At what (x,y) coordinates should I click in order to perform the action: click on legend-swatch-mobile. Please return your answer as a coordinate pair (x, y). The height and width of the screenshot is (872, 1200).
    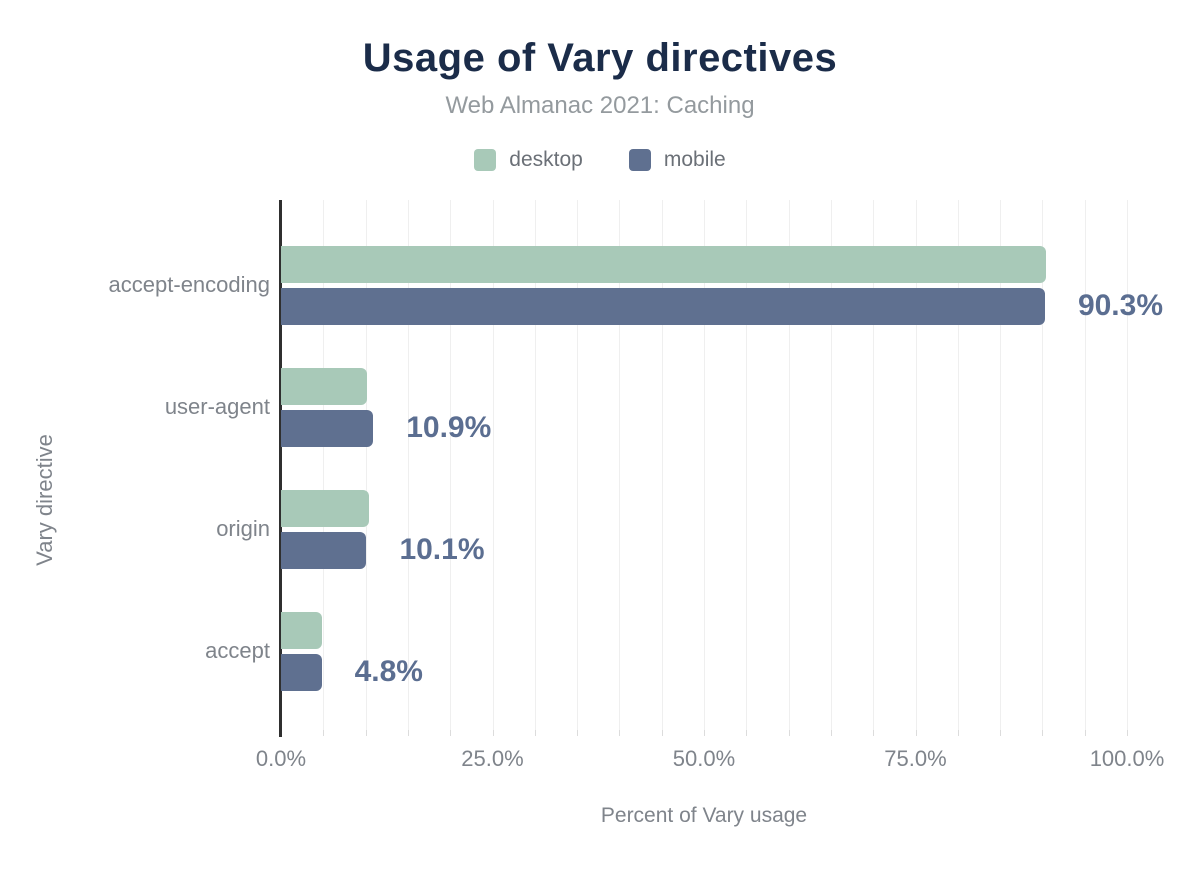
    Looking at the image, I should click on (639, 160).